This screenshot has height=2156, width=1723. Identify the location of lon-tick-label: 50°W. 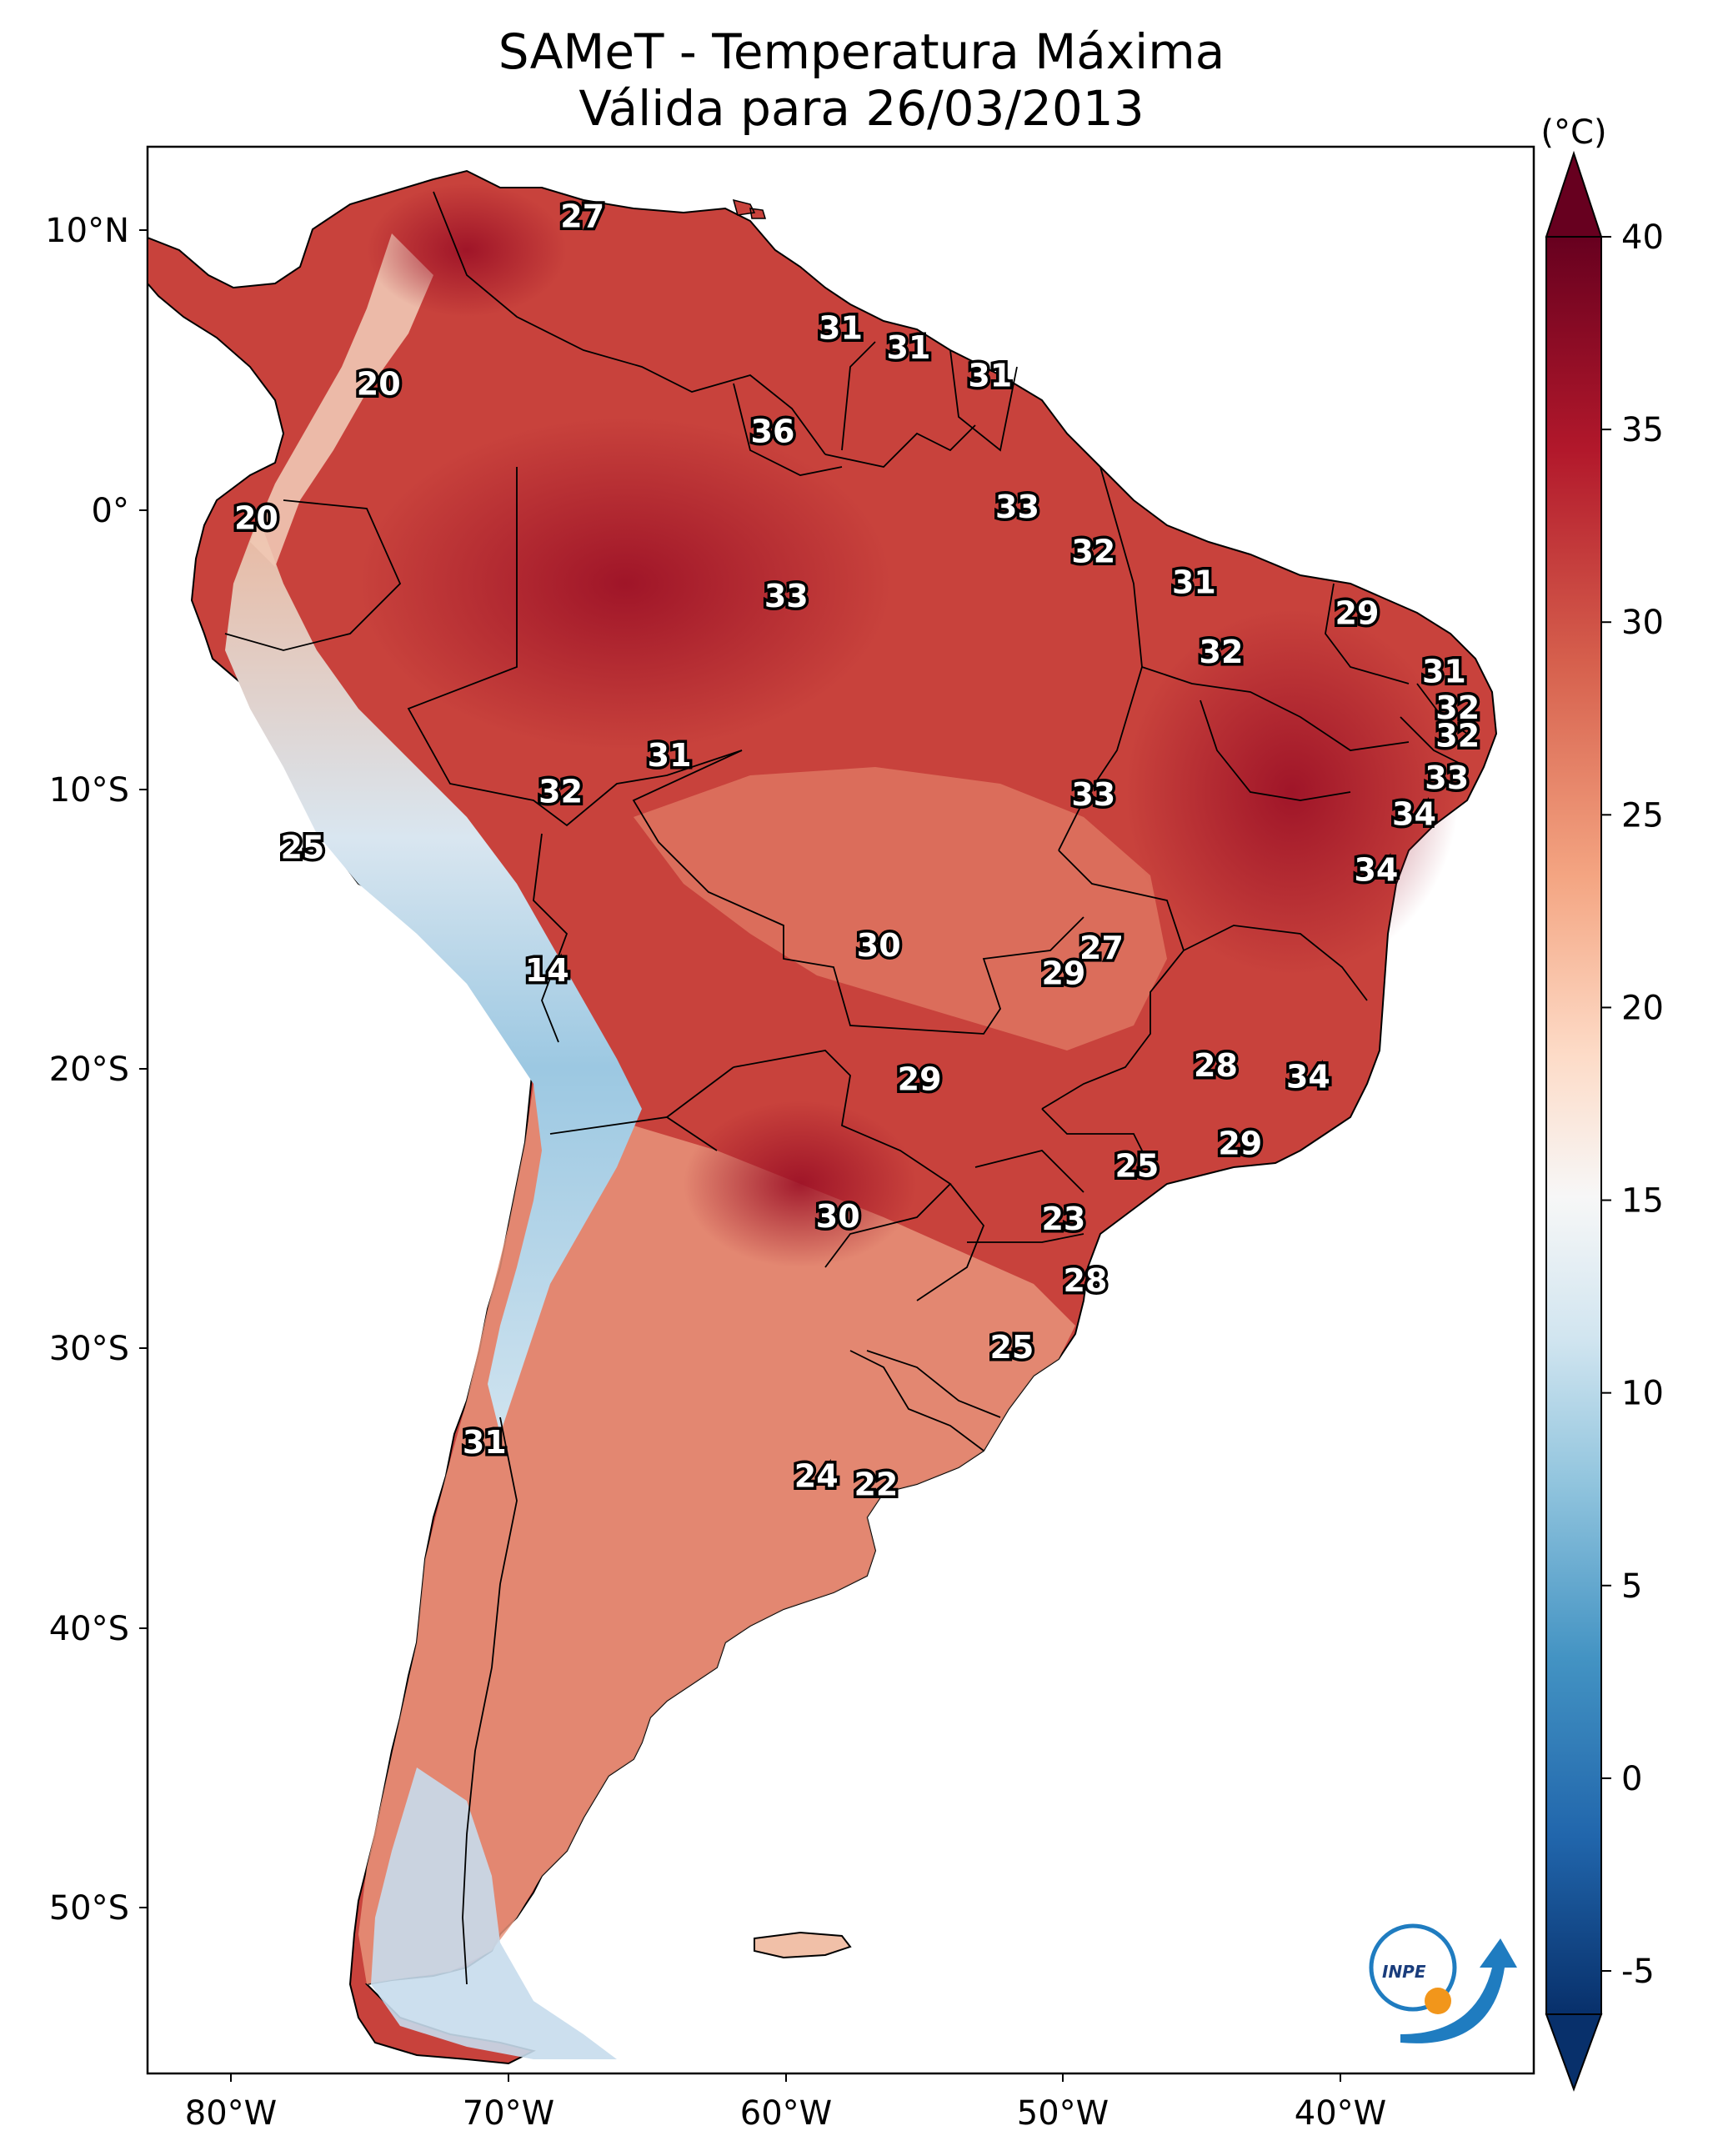
(1063, 2113).